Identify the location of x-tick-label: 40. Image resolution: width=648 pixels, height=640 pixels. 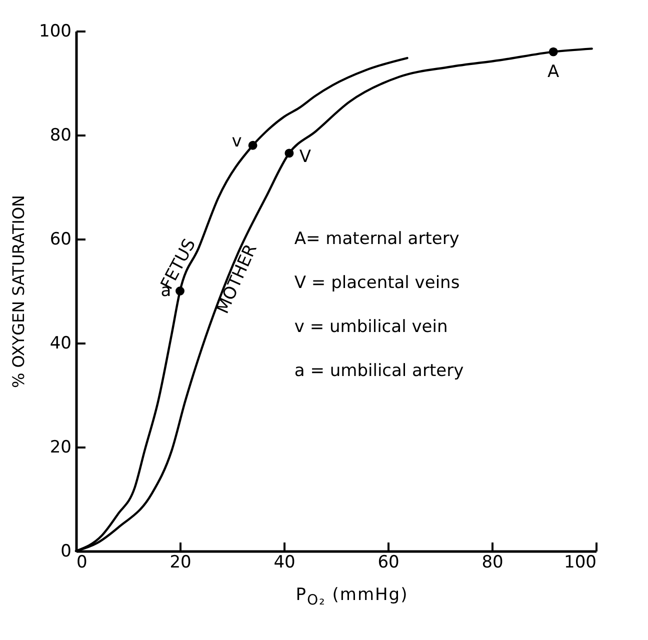
(285, 562).